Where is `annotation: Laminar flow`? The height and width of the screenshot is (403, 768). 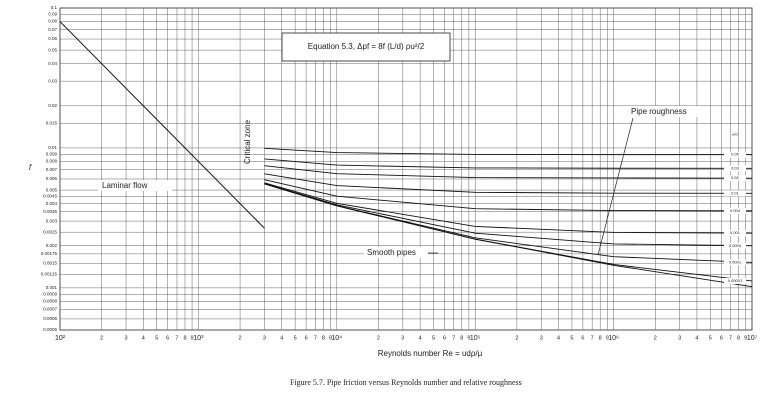 annotation: Laminar flow is located at coordinates (125, 185).